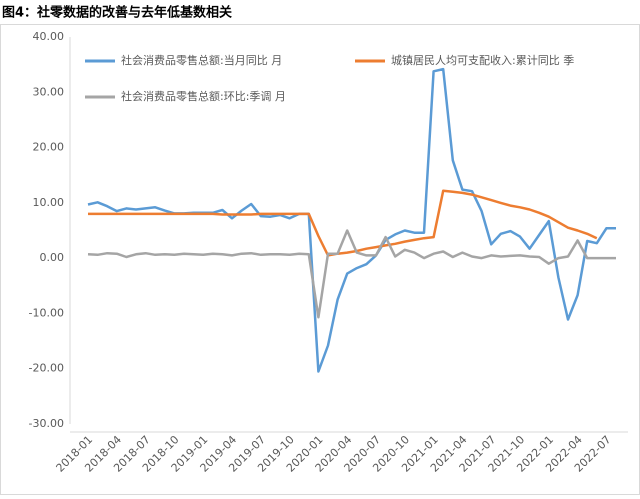 Image resolution: width=640 pixels, height=499 pixels. I want to click on y-tick-label: 10.00, so click(49, 202).